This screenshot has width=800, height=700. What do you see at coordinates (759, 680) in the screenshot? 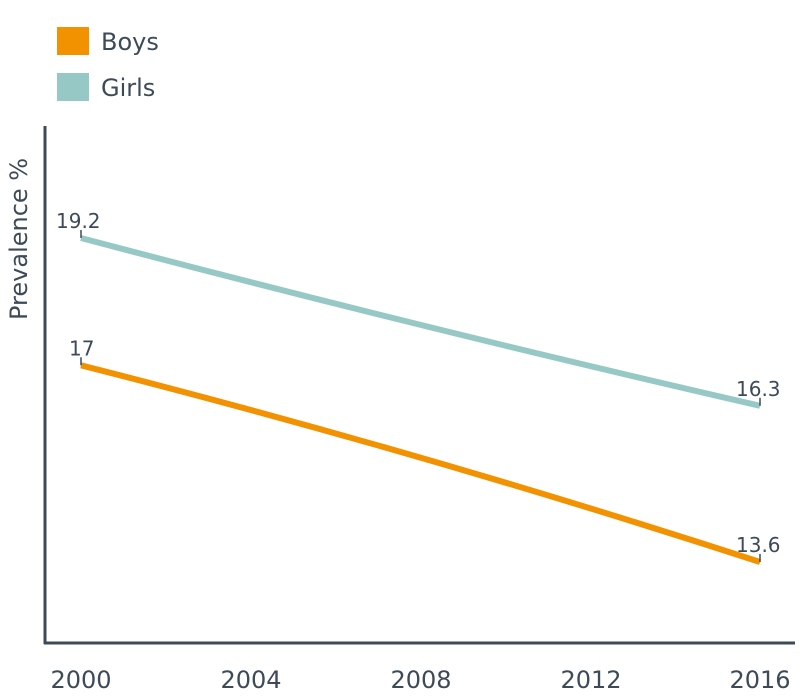
I see `x-tick-label-2016: 2016` at bounding box center [759, 680].